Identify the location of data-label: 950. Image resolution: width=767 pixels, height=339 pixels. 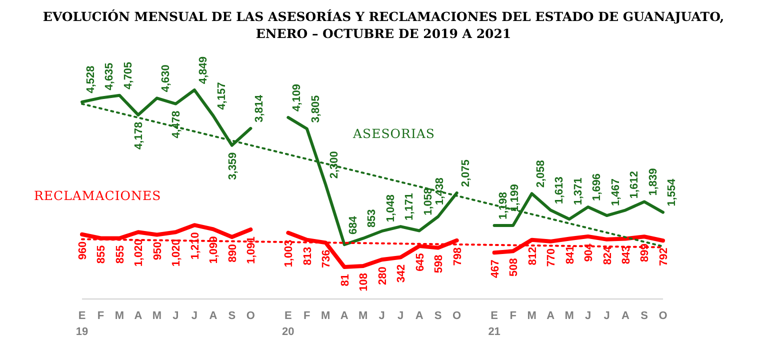
(158, 251).